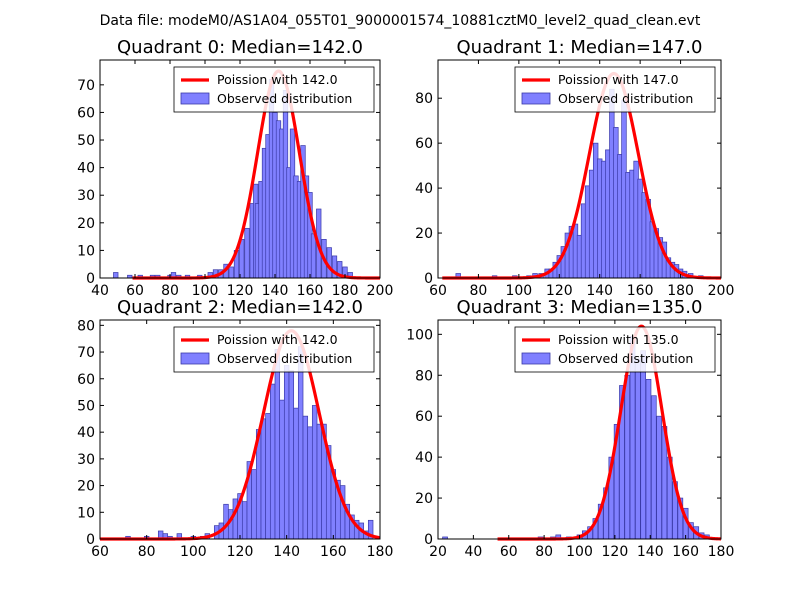 The height and width of the screenshot is (600, 800). What do you see at coordinates (310, 291) in the screenshot?
I see `chart-0-xtick-label-6: 160` at bounding box center [310, 291].